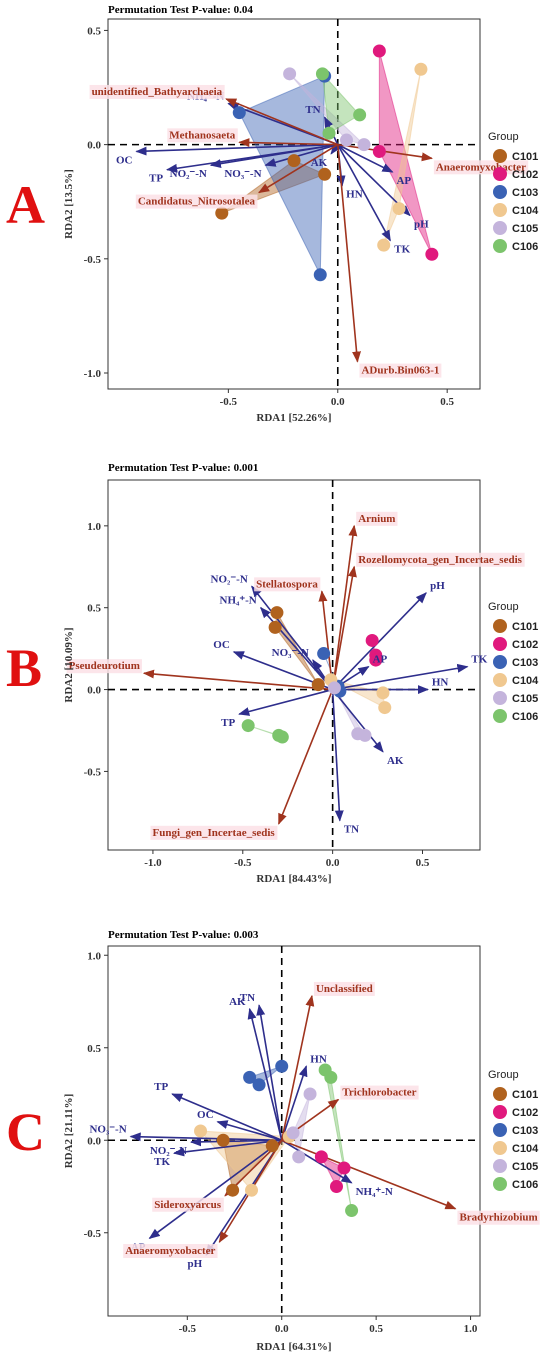  I want to click on legend-swatch-c101, so click(500, 156).